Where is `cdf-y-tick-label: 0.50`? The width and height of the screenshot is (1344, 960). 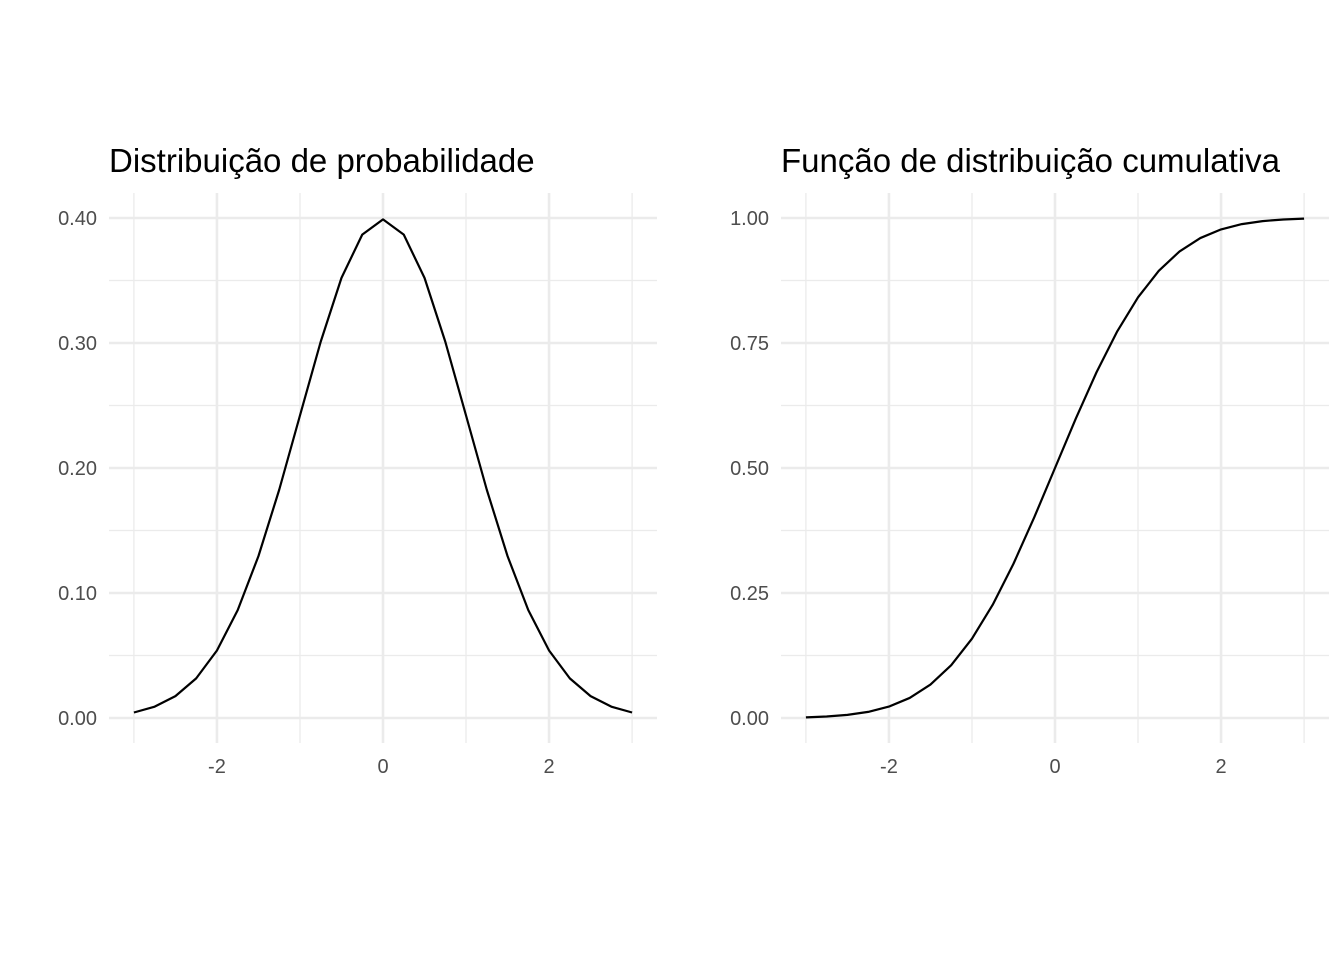
cdf-y-tick-label: 0.50 is located at coordinates (749, 469).